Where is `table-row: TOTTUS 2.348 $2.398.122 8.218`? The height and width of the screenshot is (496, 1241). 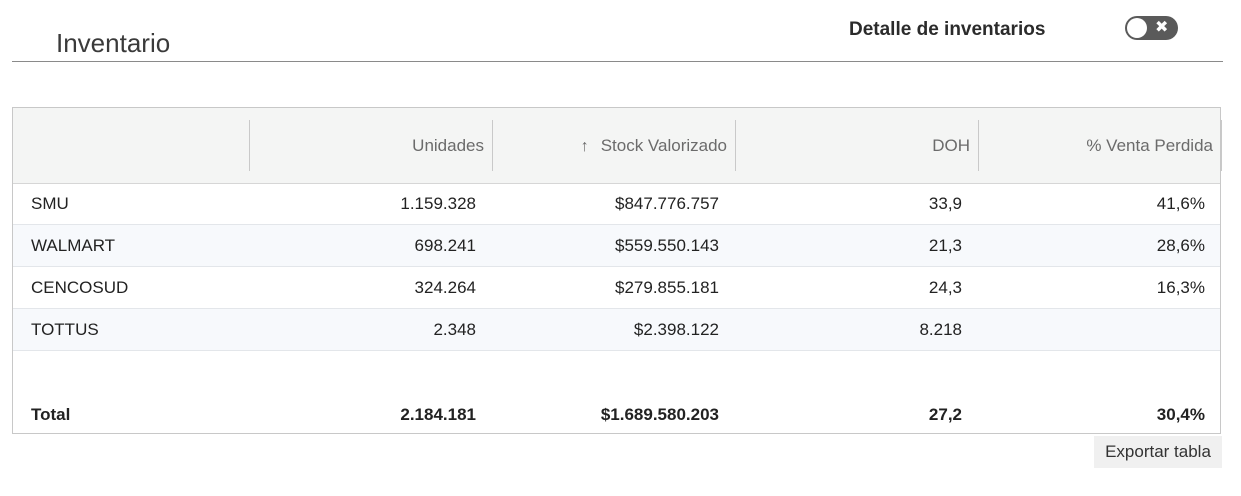
table-row: TOTTUS 2.348 $2.398.122 8.218 is located at coordinates (616, 330).